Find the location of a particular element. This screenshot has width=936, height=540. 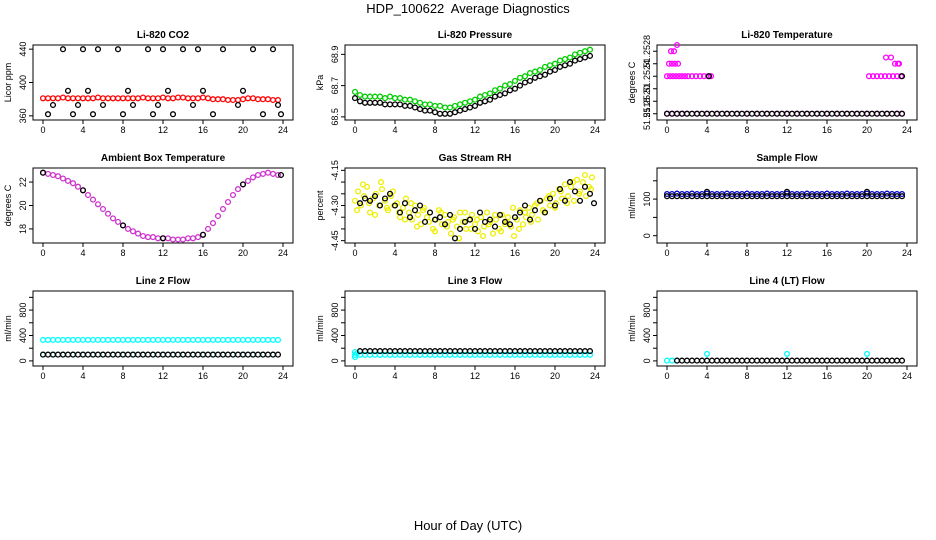

y-tick-label: 400 is located at coordinates (647, 335).